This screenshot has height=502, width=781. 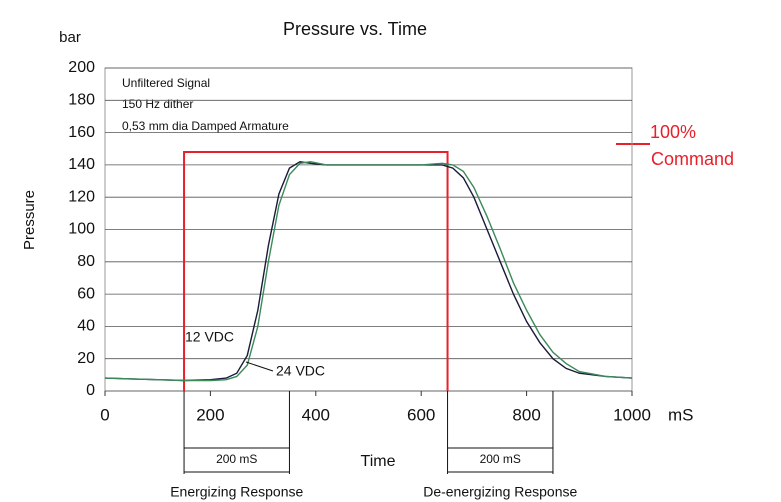 What do you see at coordinates (166, 83) in the screenshot?
I see `note: Unfiltered Signal` at bounding box center [166, 83].